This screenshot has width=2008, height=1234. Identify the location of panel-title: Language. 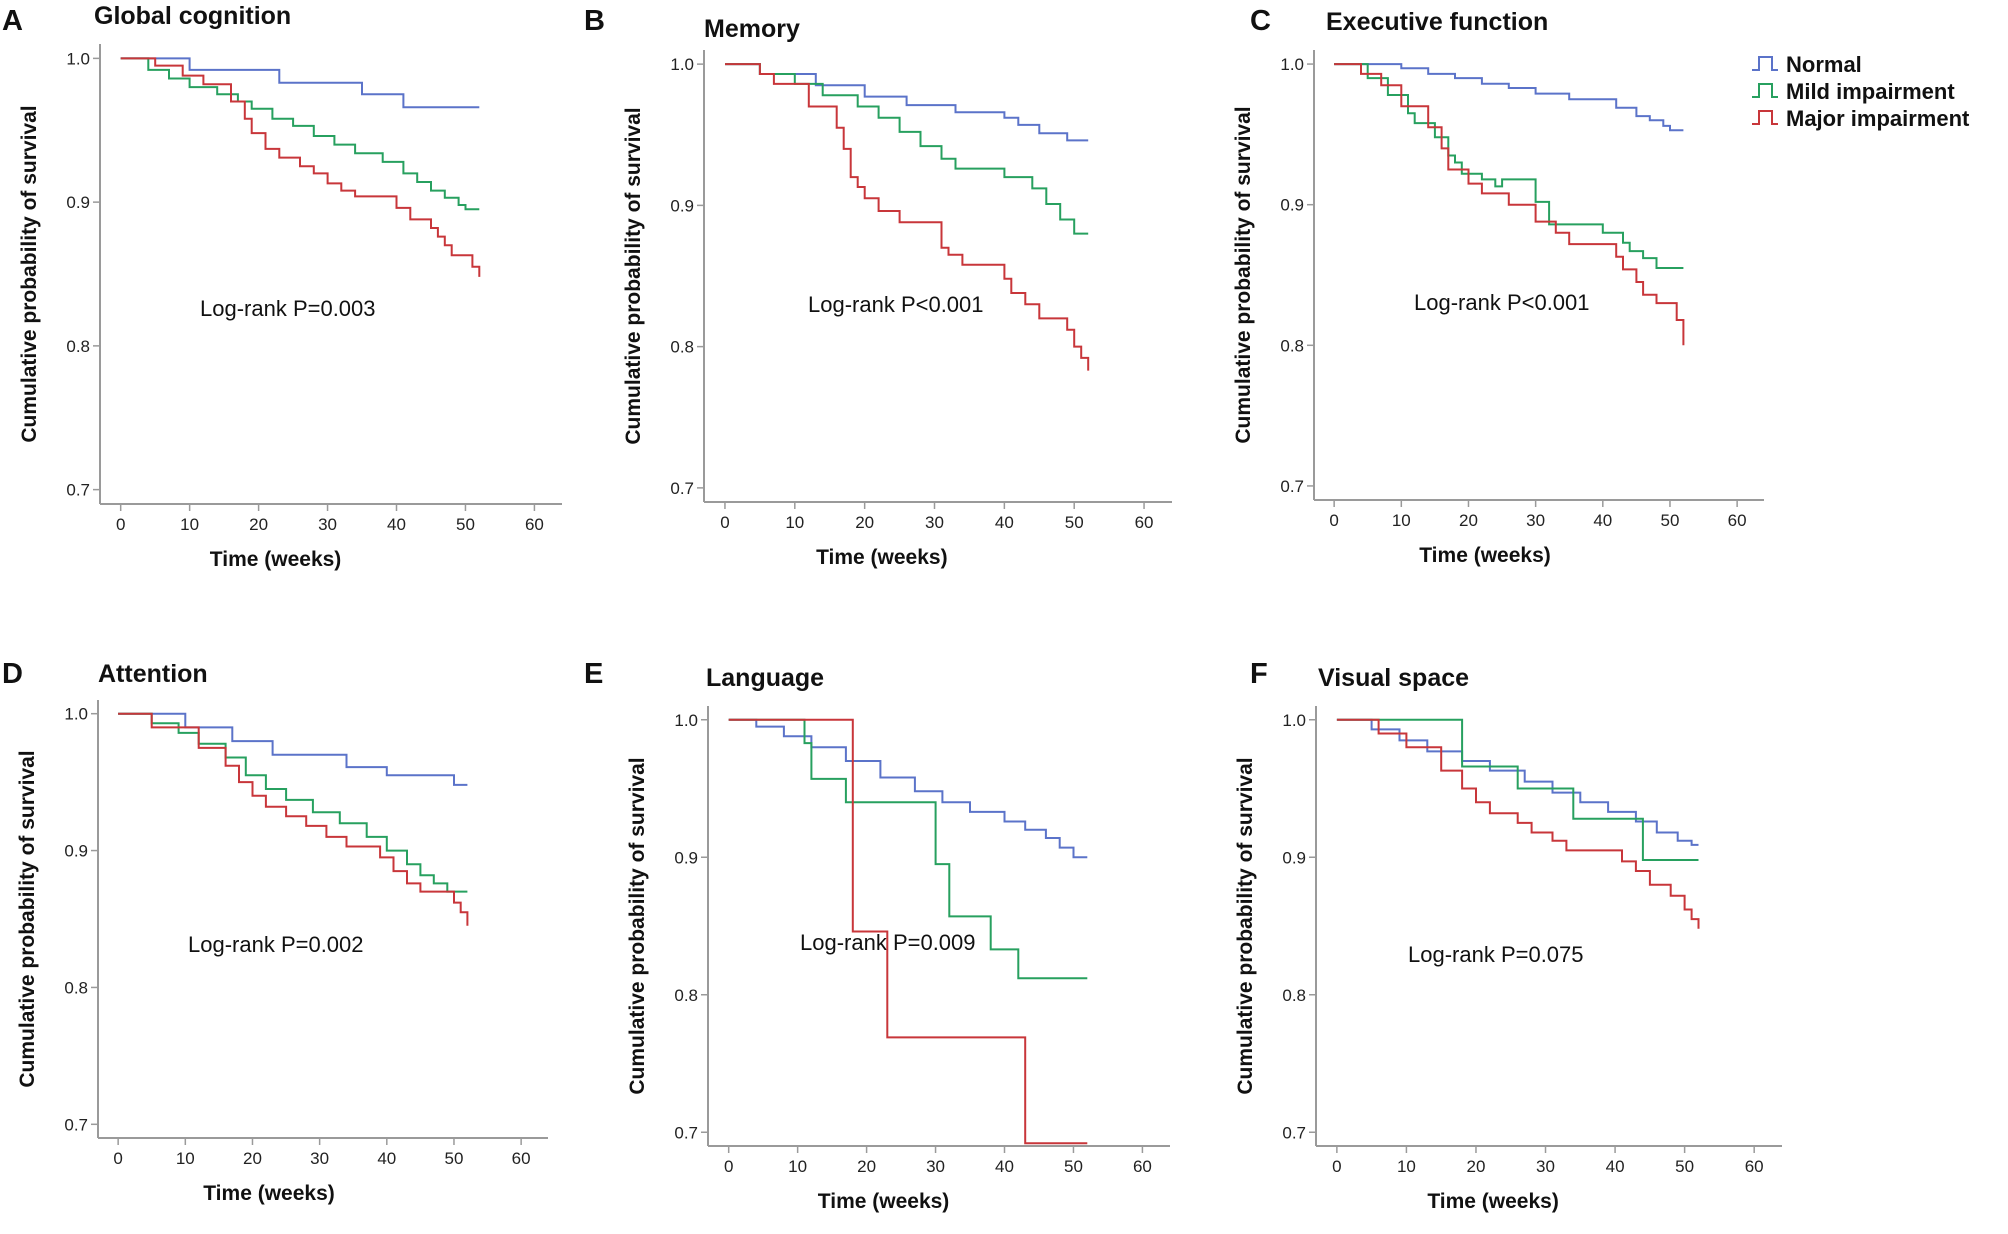
(765, 678).